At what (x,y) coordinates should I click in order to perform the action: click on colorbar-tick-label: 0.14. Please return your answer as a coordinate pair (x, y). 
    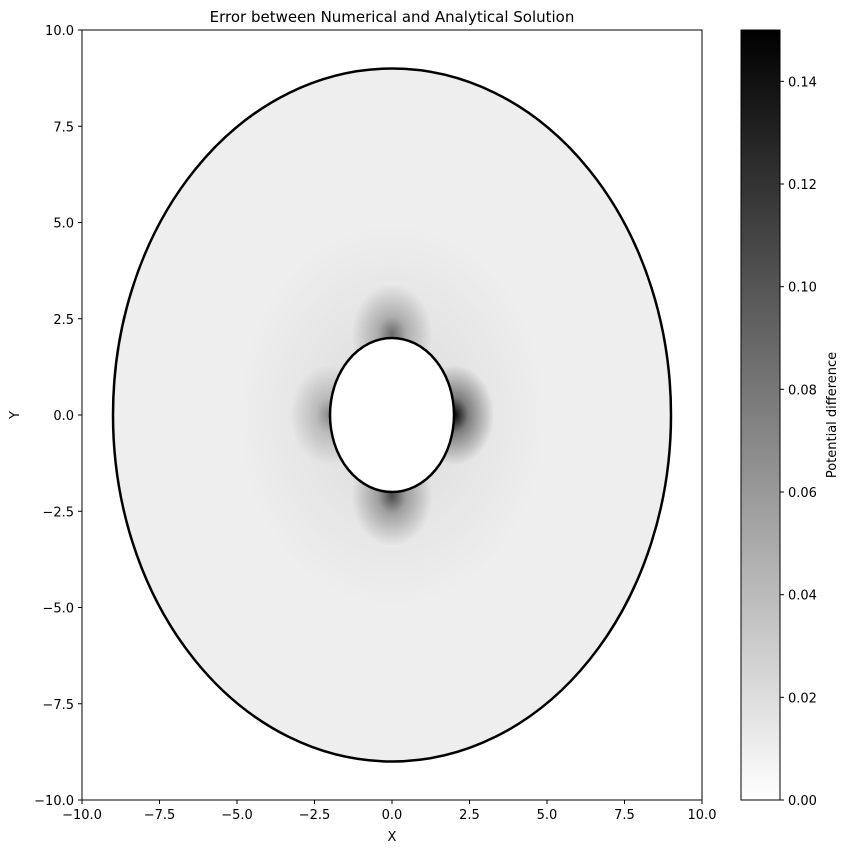
    Looking at the image, I should click on (802, 82).